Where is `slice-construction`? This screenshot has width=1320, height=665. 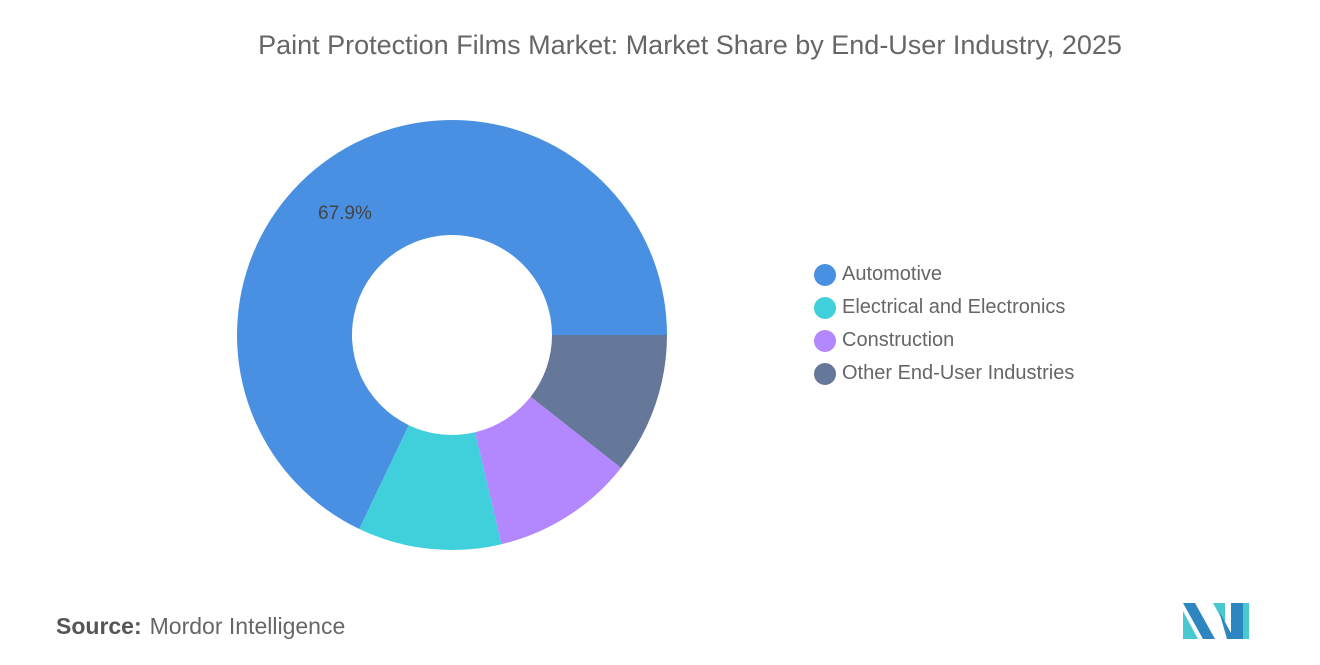
slice-construction is located at coordinates (548, 470).